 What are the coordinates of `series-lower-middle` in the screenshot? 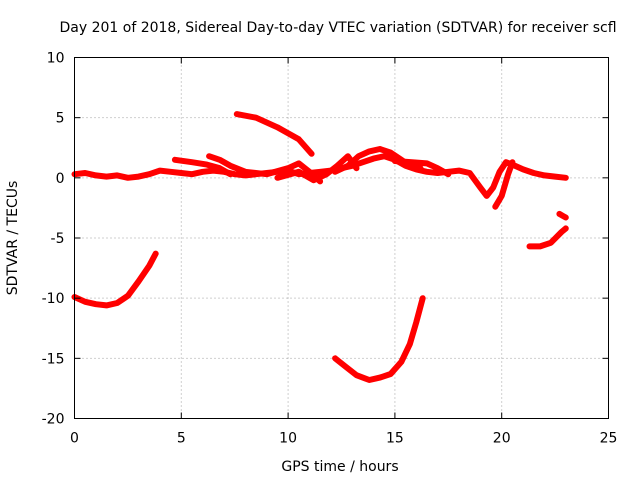 It's located at (379, 339).